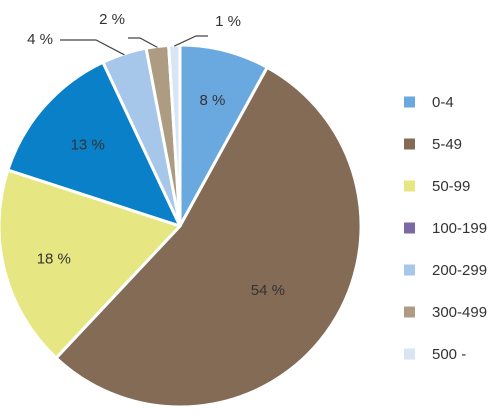 This screenshot has height=420, width=500. I want to click on slice-label: 4 %, so click(40, 39).